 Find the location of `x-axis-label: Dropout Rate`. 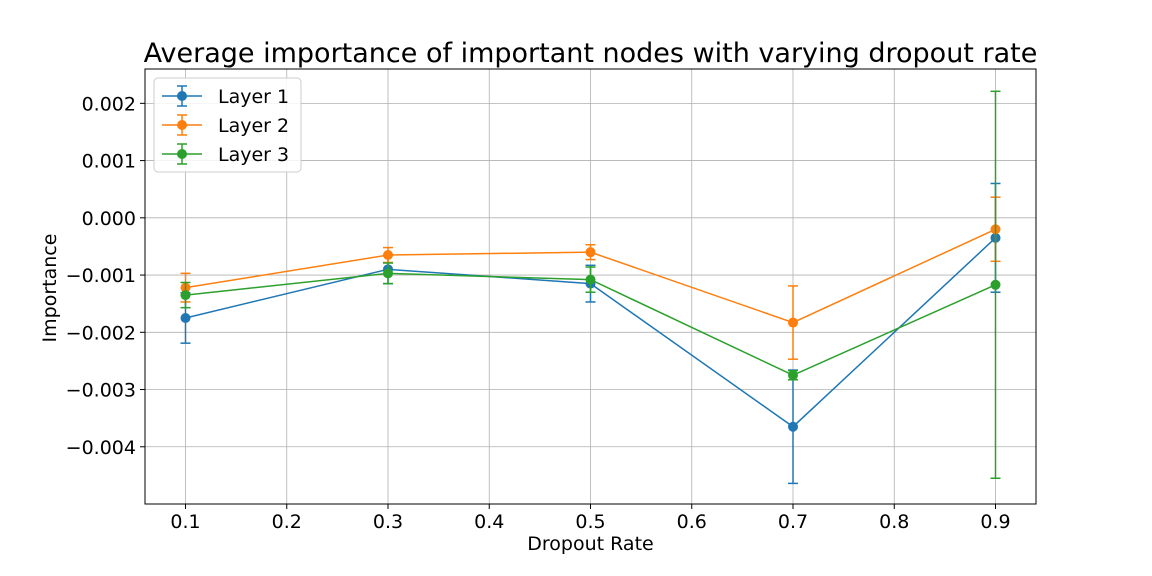

x-axis-label: Dropout Rate is located at coordinates (590, 544).